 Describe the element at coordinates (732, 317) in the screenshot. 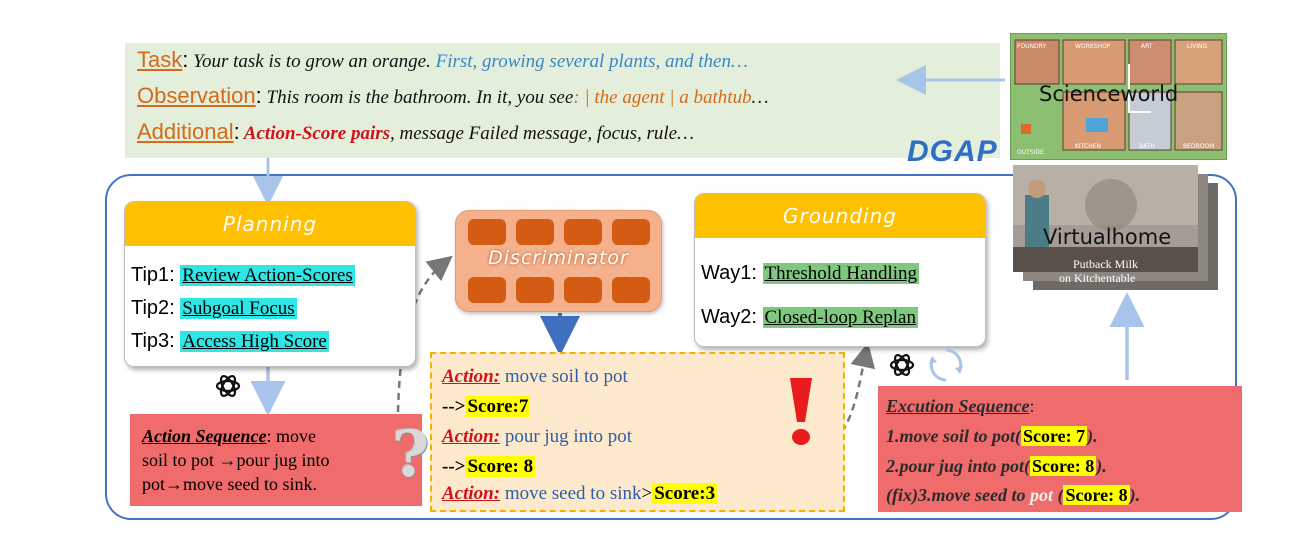

I see `way-2-label: Way2:` at that location.